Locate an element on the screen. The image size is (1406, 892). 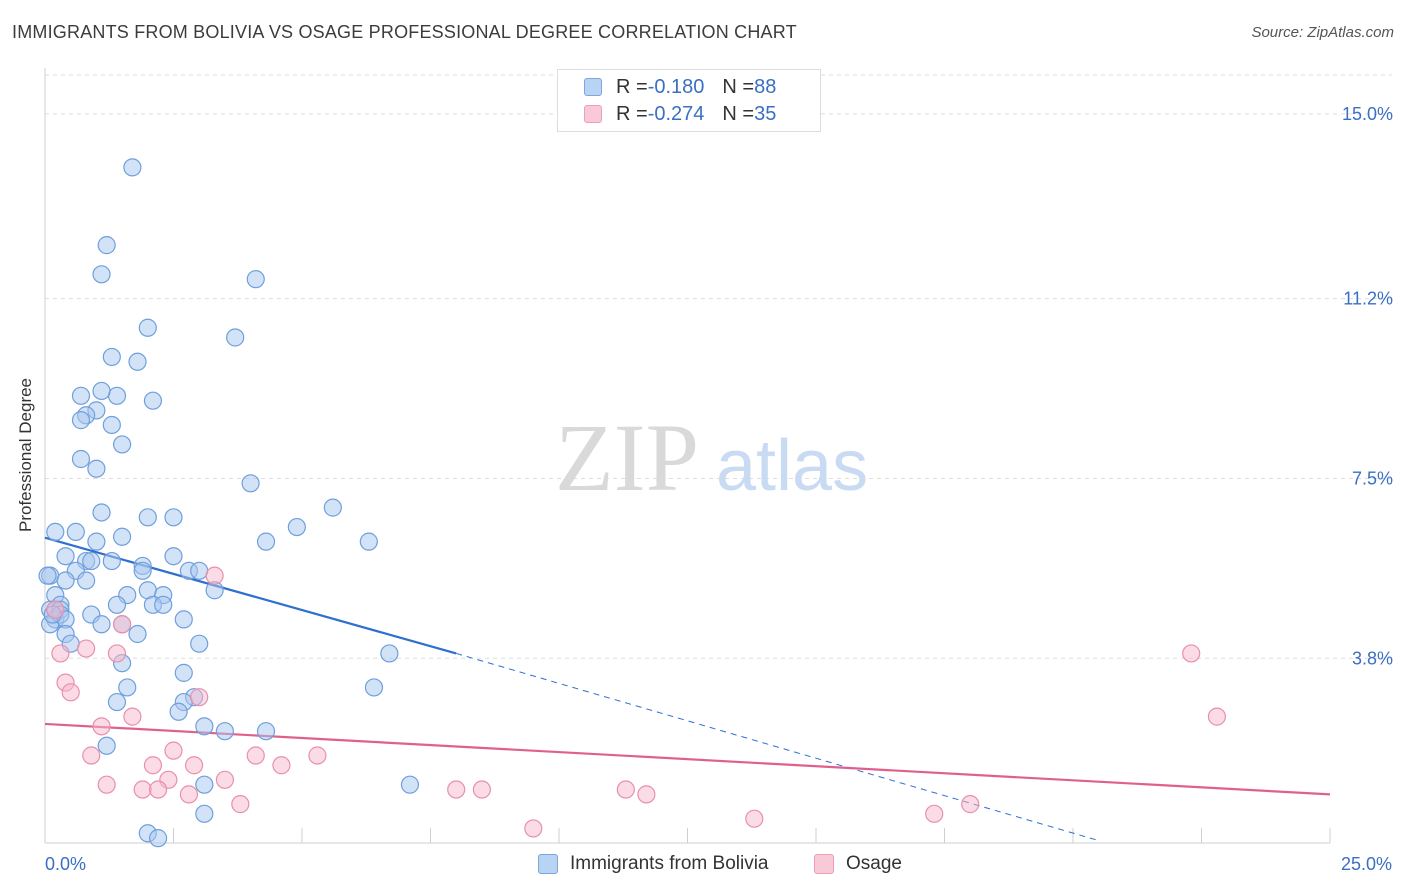
watermark-zip: ZIP is located at coordinates (627, 457).